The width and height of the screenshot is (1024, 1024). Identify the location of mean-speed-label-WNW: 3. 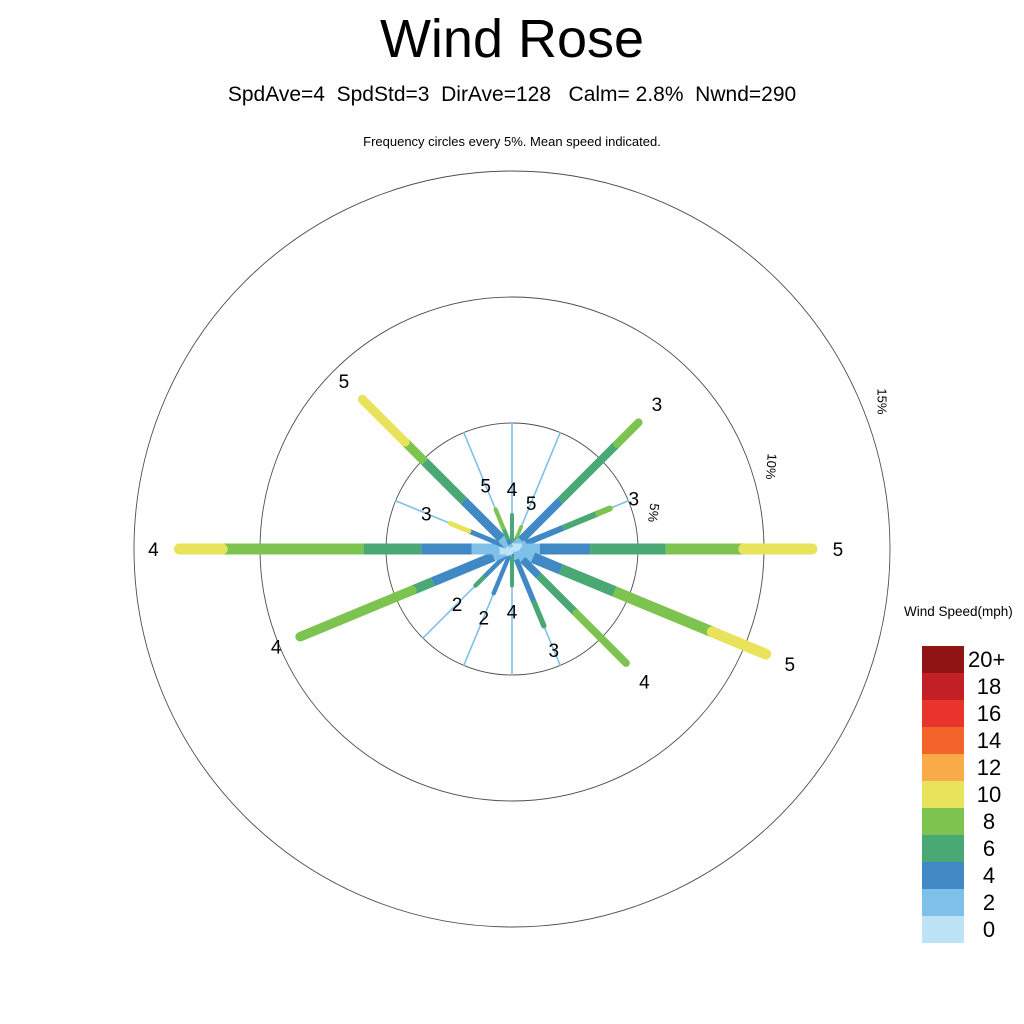
(426, 514).